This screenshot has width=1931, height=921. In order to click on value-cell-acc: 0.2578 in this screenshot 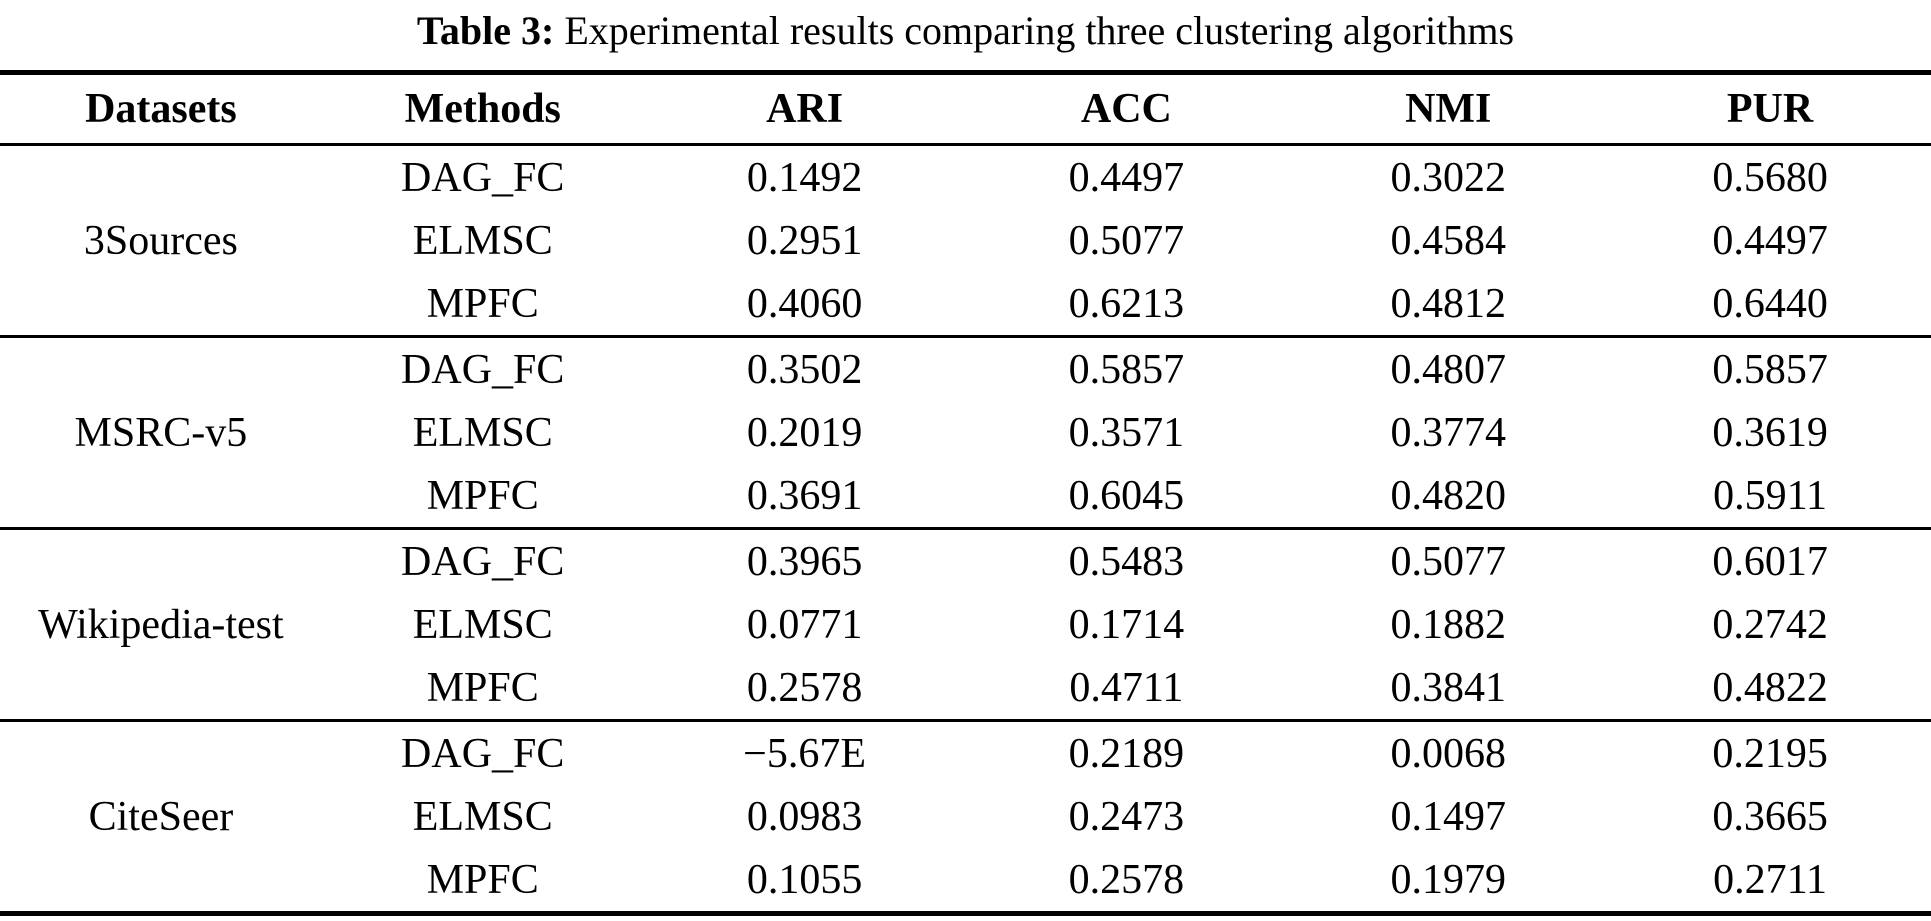, I will do `click(1126, 879)`.